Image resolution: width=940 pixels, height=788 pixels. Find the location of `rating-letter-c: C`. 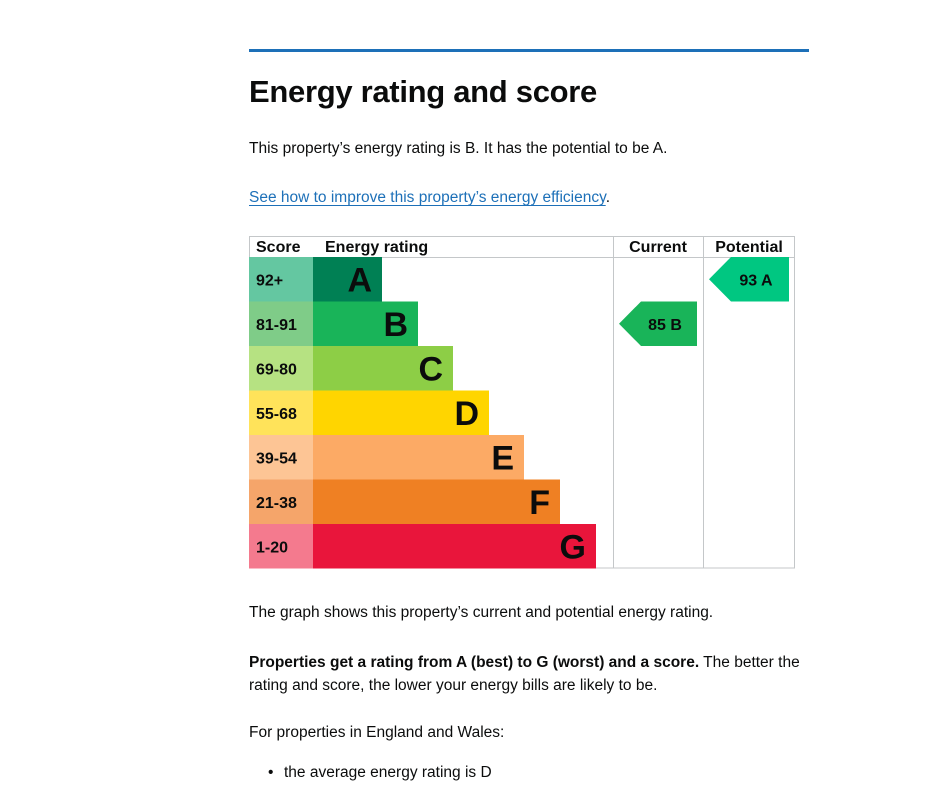

rating-letter-c: C is located at coordinates (430, 369).